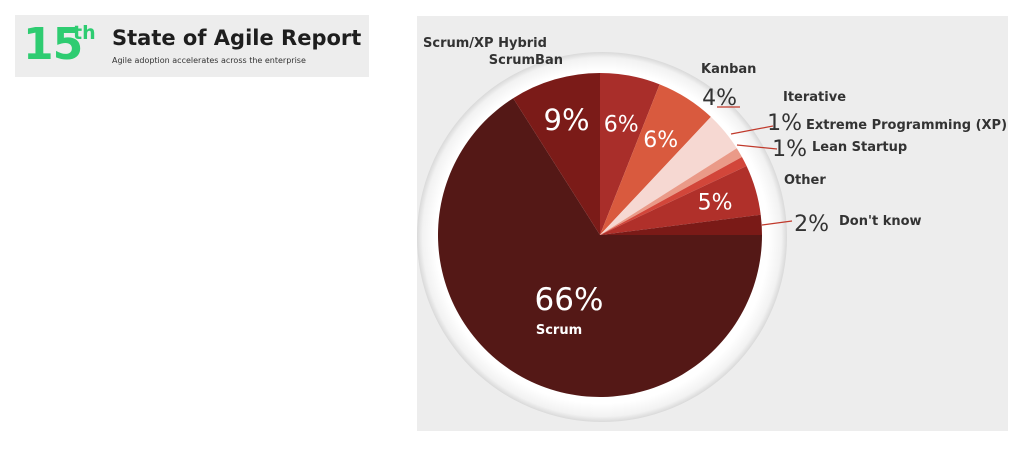  What do you see at coordinates (752, 130) in the screenshot?
I see `leader-line-extreme-programming-xp` at bounding box center [752, 130].